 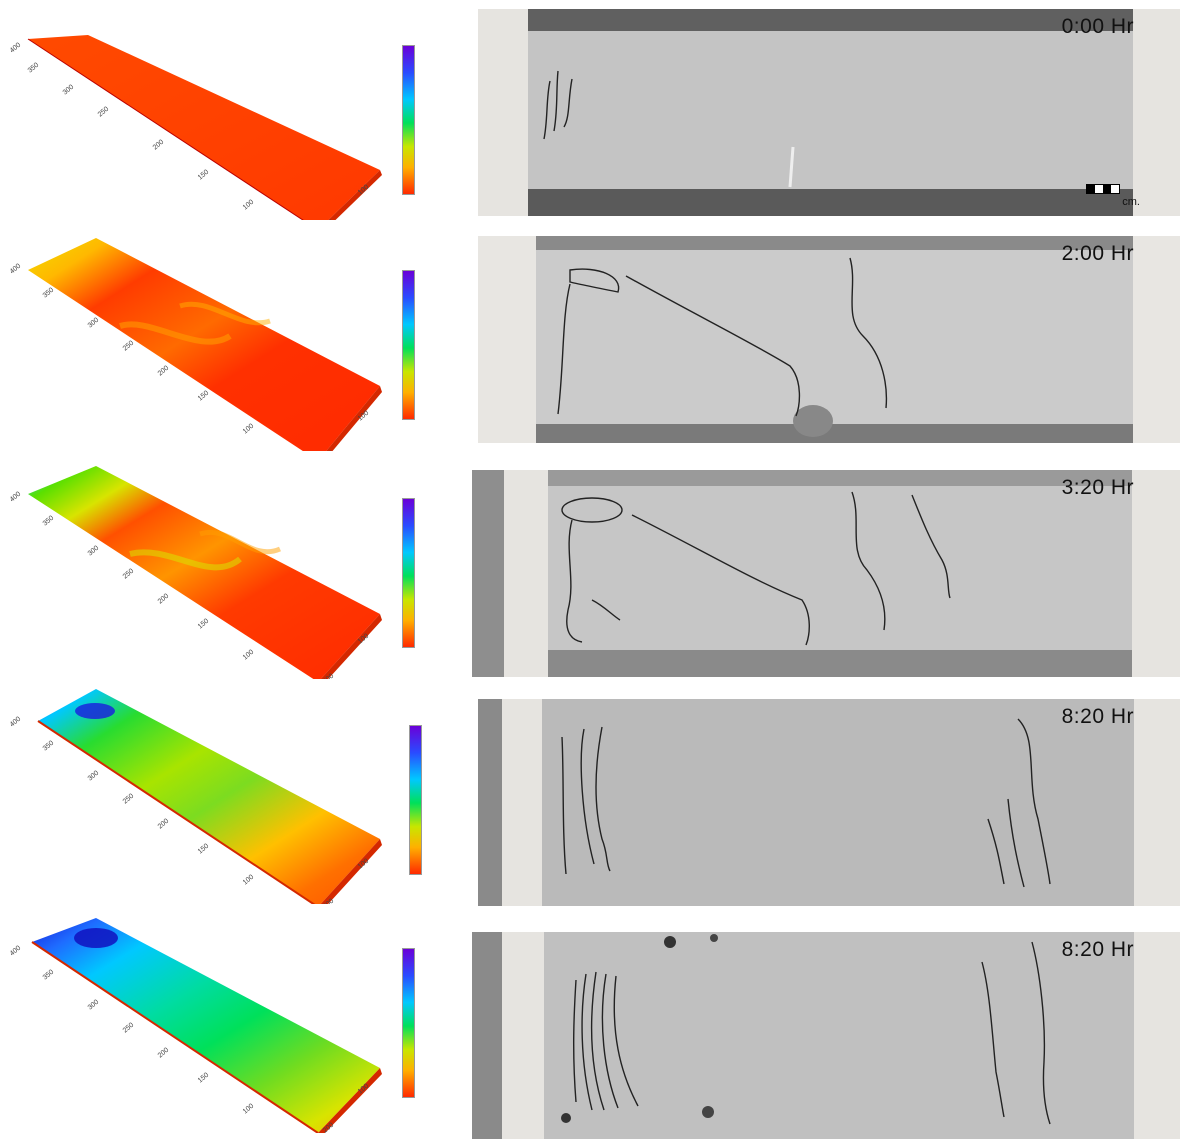 I want to click on surface-plot-4: 400 350 300 250 200 150 100 0 200 100, so click(x=195, y=796).